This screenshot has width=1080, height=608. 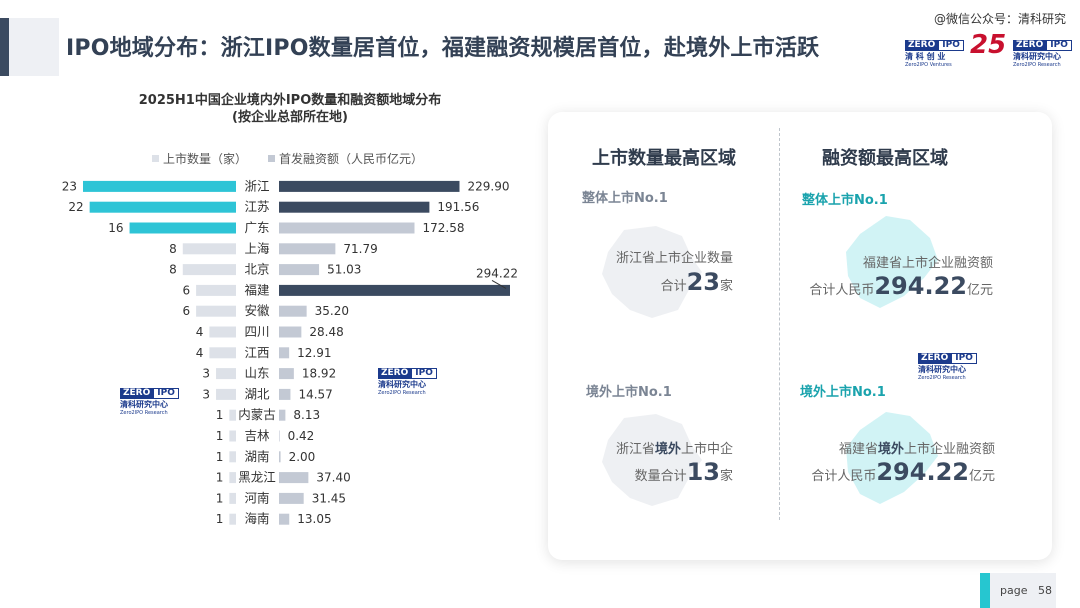 I want to click on count-label-row-10: 3, so click(x=206, y=394).